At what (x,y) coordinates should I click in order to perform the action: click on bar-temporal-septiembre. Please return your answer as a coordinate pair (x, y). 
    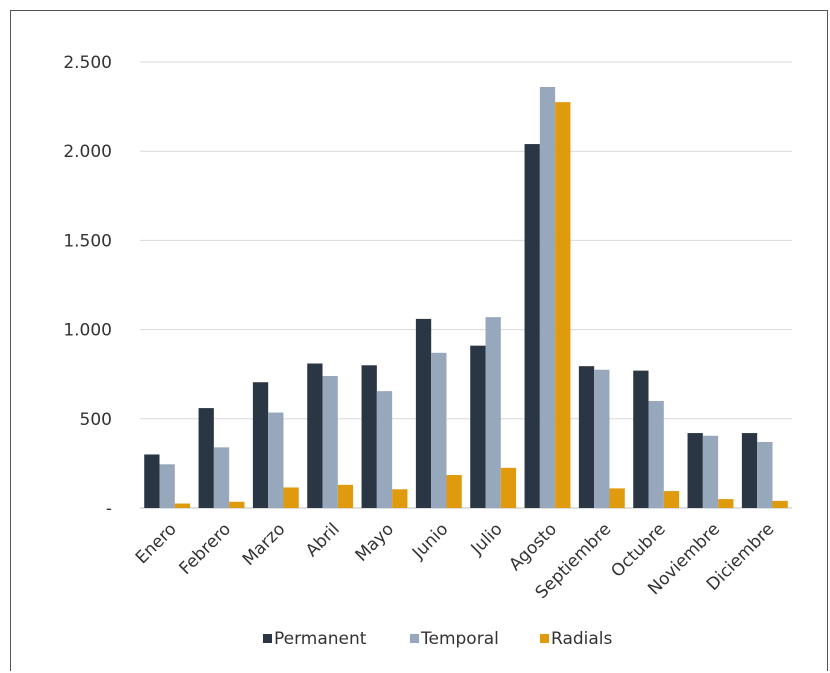
    Looking at the image, I should click on (602, 438).